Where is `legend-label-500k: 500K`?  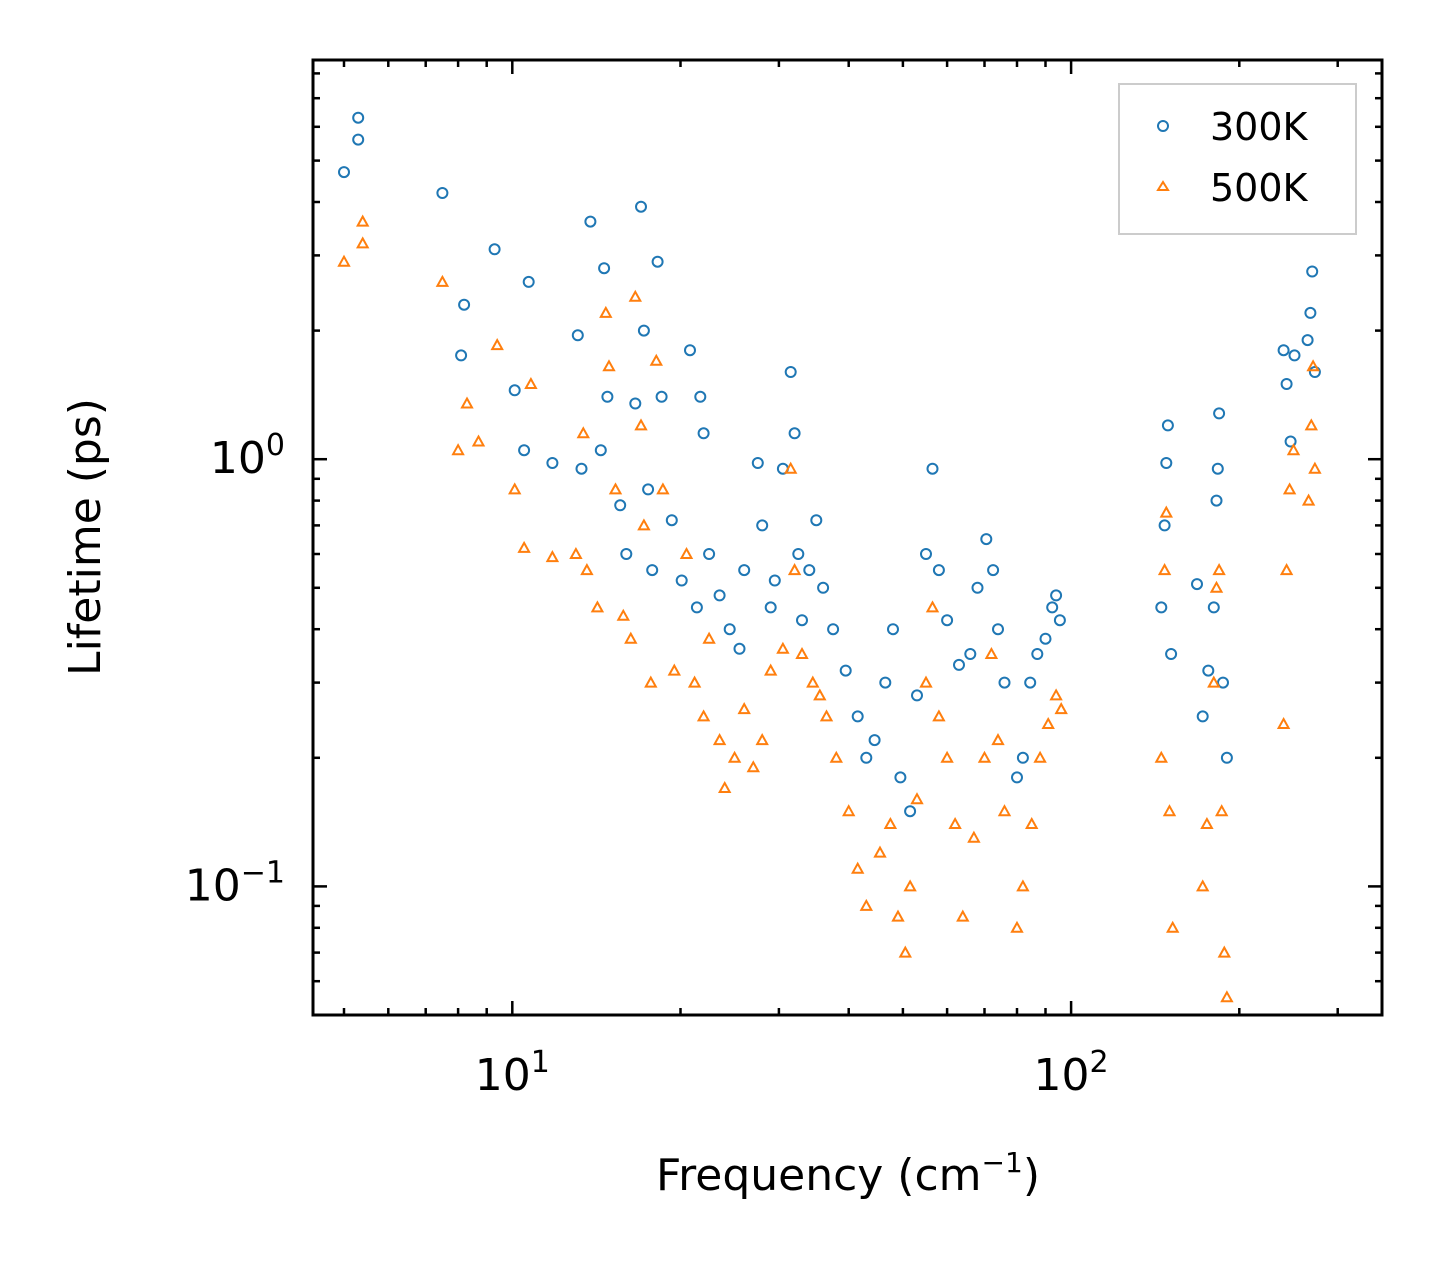 legend-label-500k: 500K is located at coordinates (1259, 188).